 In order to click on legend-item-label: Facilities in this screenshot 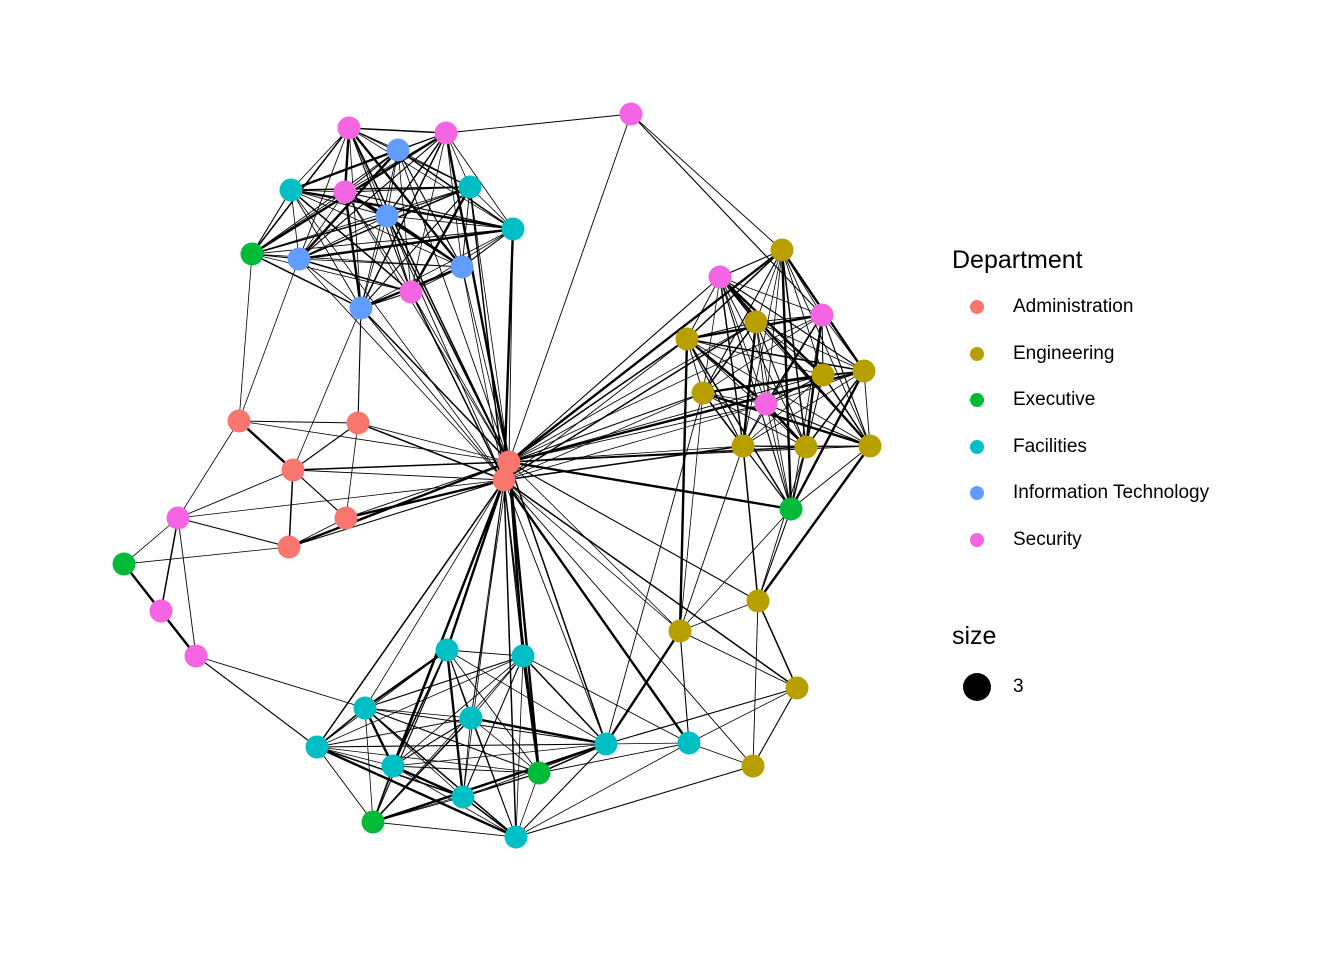, I will do `click(1050, 446)`.